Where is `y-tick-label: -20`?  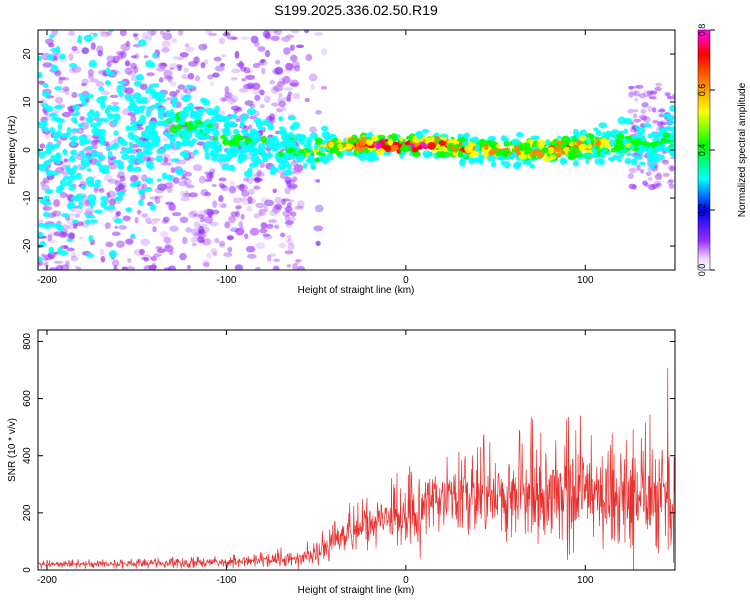 y-tick-label: -20 is located at coordinates (27, 245).